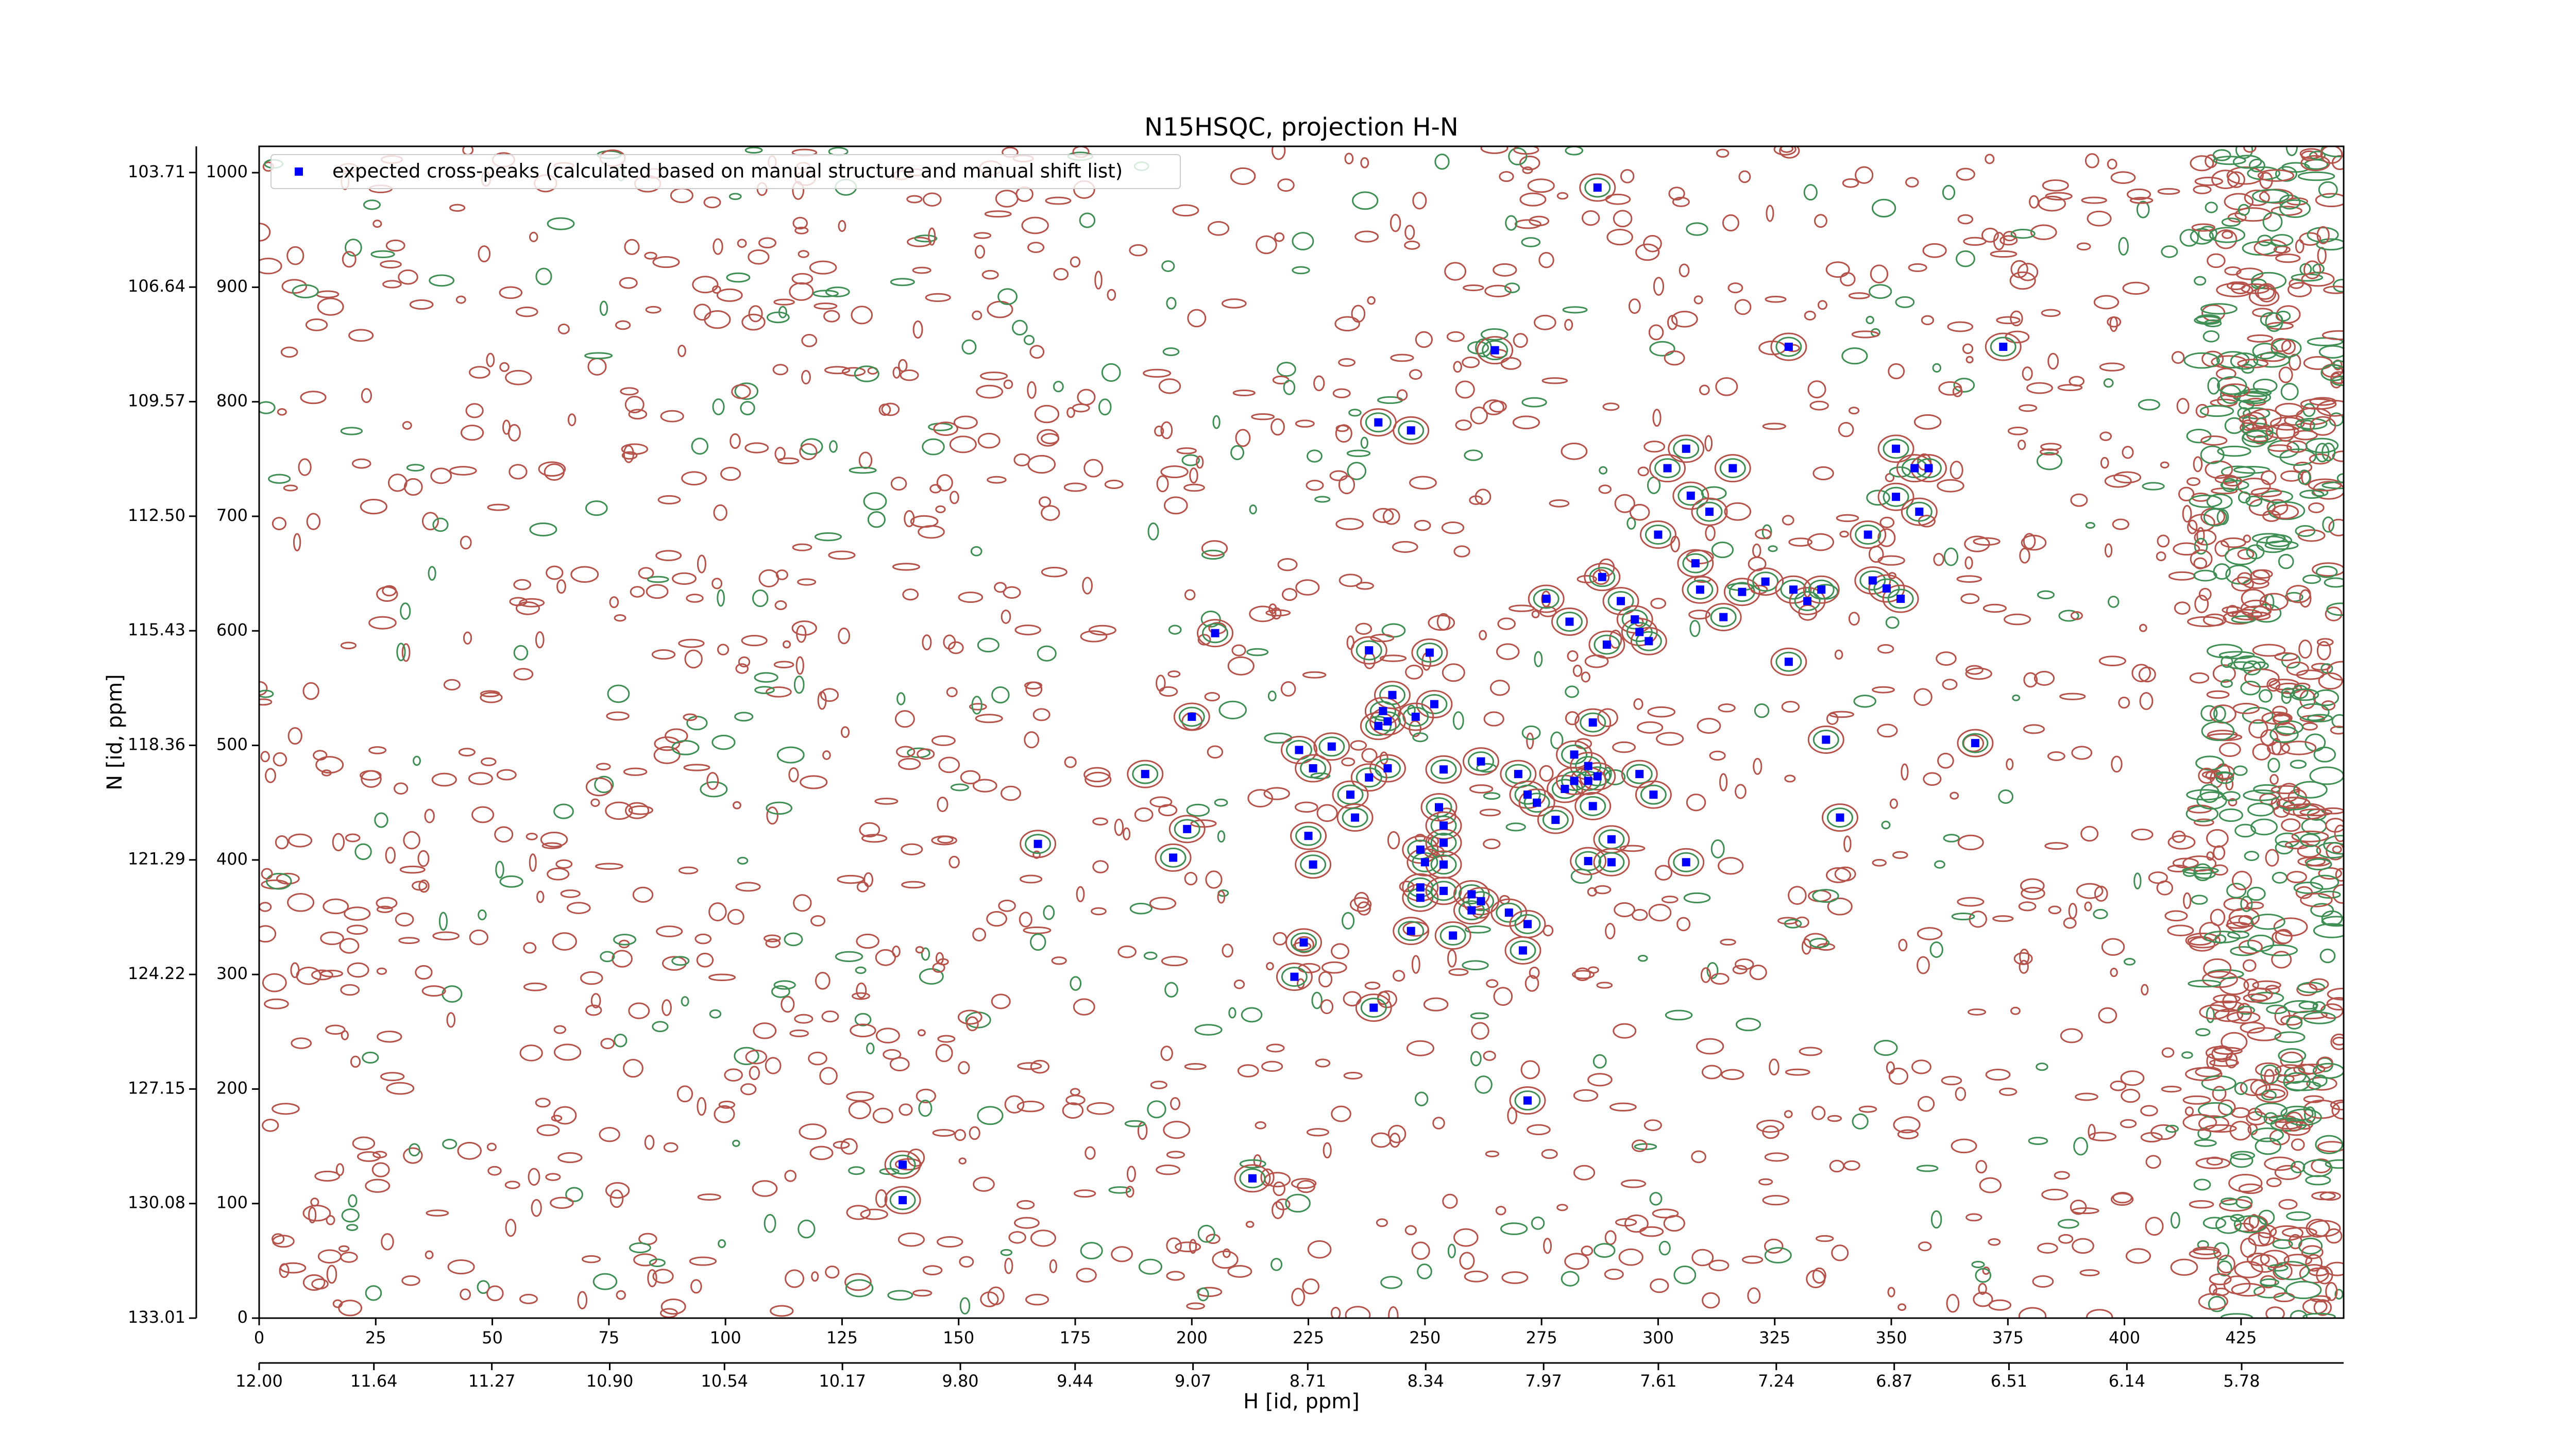 The width and height of the screenshot is (2576, 1449). I want to click on y-tick-label: 400, so click(232, 859).